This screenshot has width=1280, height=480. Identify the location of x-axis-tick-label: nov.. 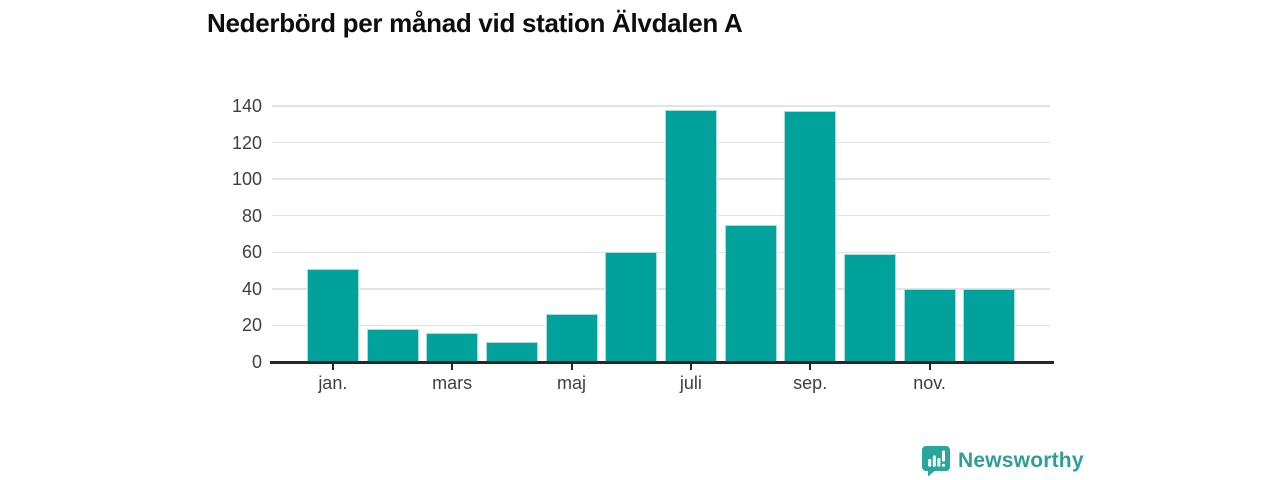
(929, 383).